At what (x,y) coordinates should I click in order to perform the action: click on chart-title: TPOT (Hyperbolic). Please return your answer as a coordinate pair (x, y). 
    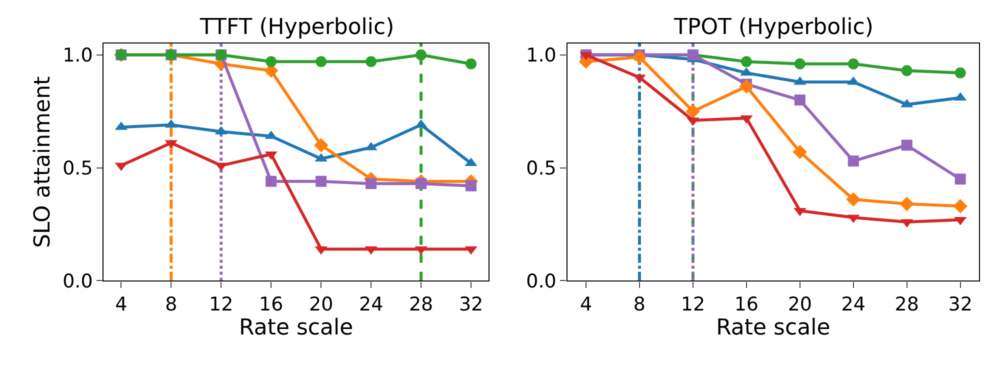
    Looking at the image, I should click on (773, 27).